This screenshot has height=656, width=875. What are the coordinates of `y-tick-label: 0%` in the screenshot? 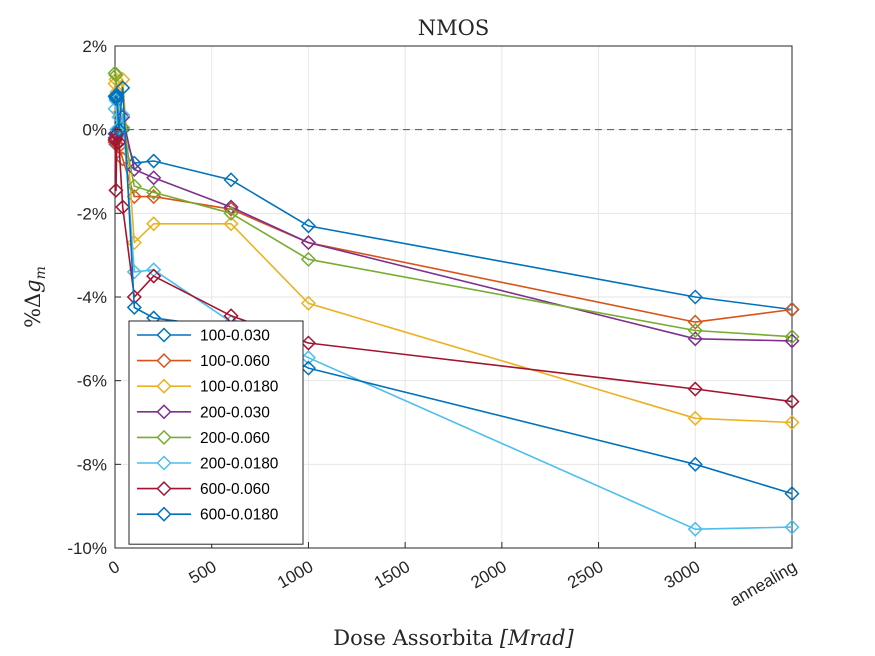 It's located at (94, 130).